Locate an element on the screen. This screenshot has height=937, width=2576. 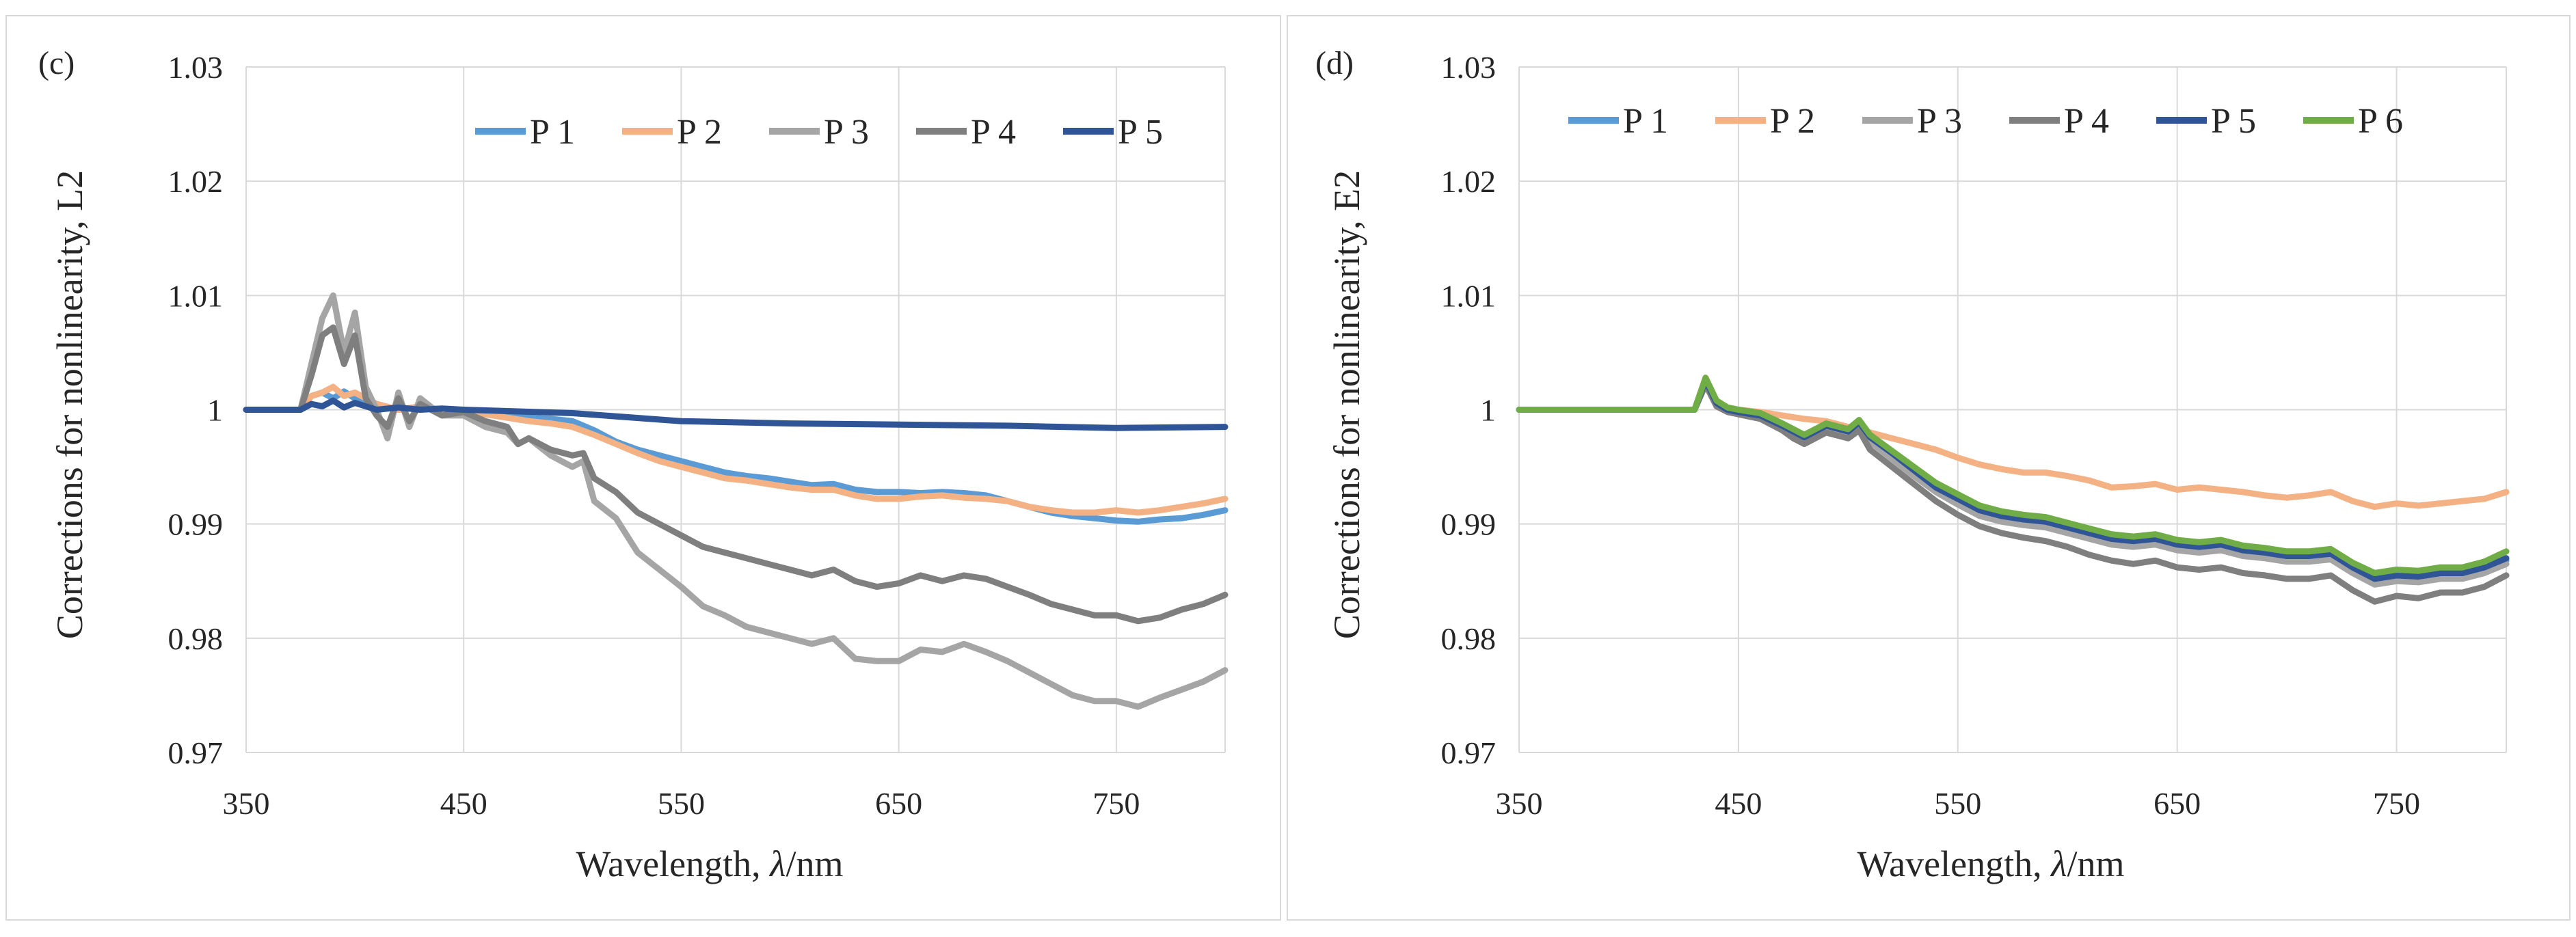
series-line-p2 is located at coordinates (2013, 443).